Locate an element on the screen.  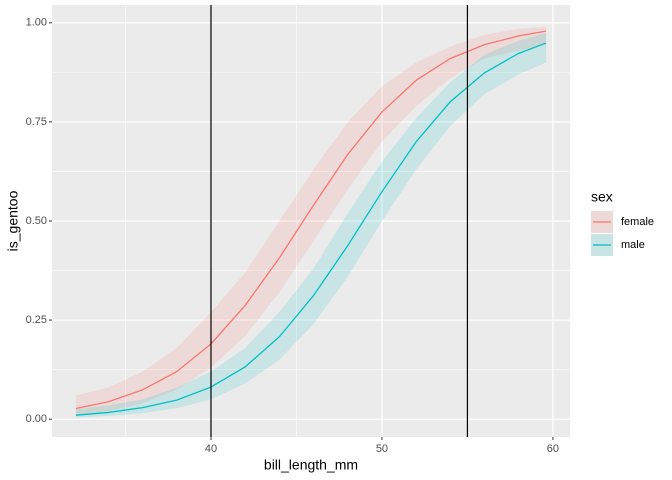
legend-label: female is located at coordinates (637, 222).